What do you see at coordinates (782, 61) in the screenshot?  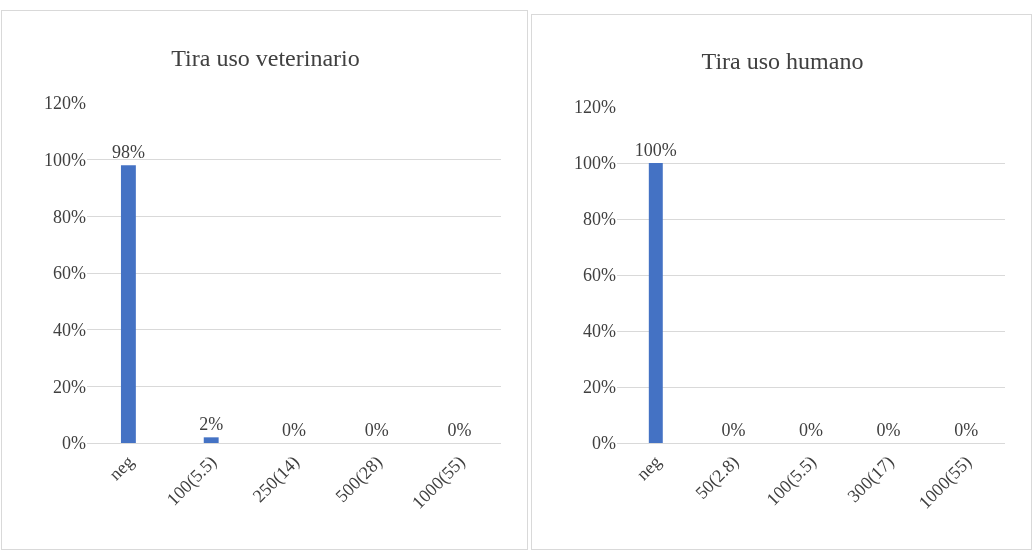 I see `chart-title: Tira uso humano` at bounding box center [782, 61].